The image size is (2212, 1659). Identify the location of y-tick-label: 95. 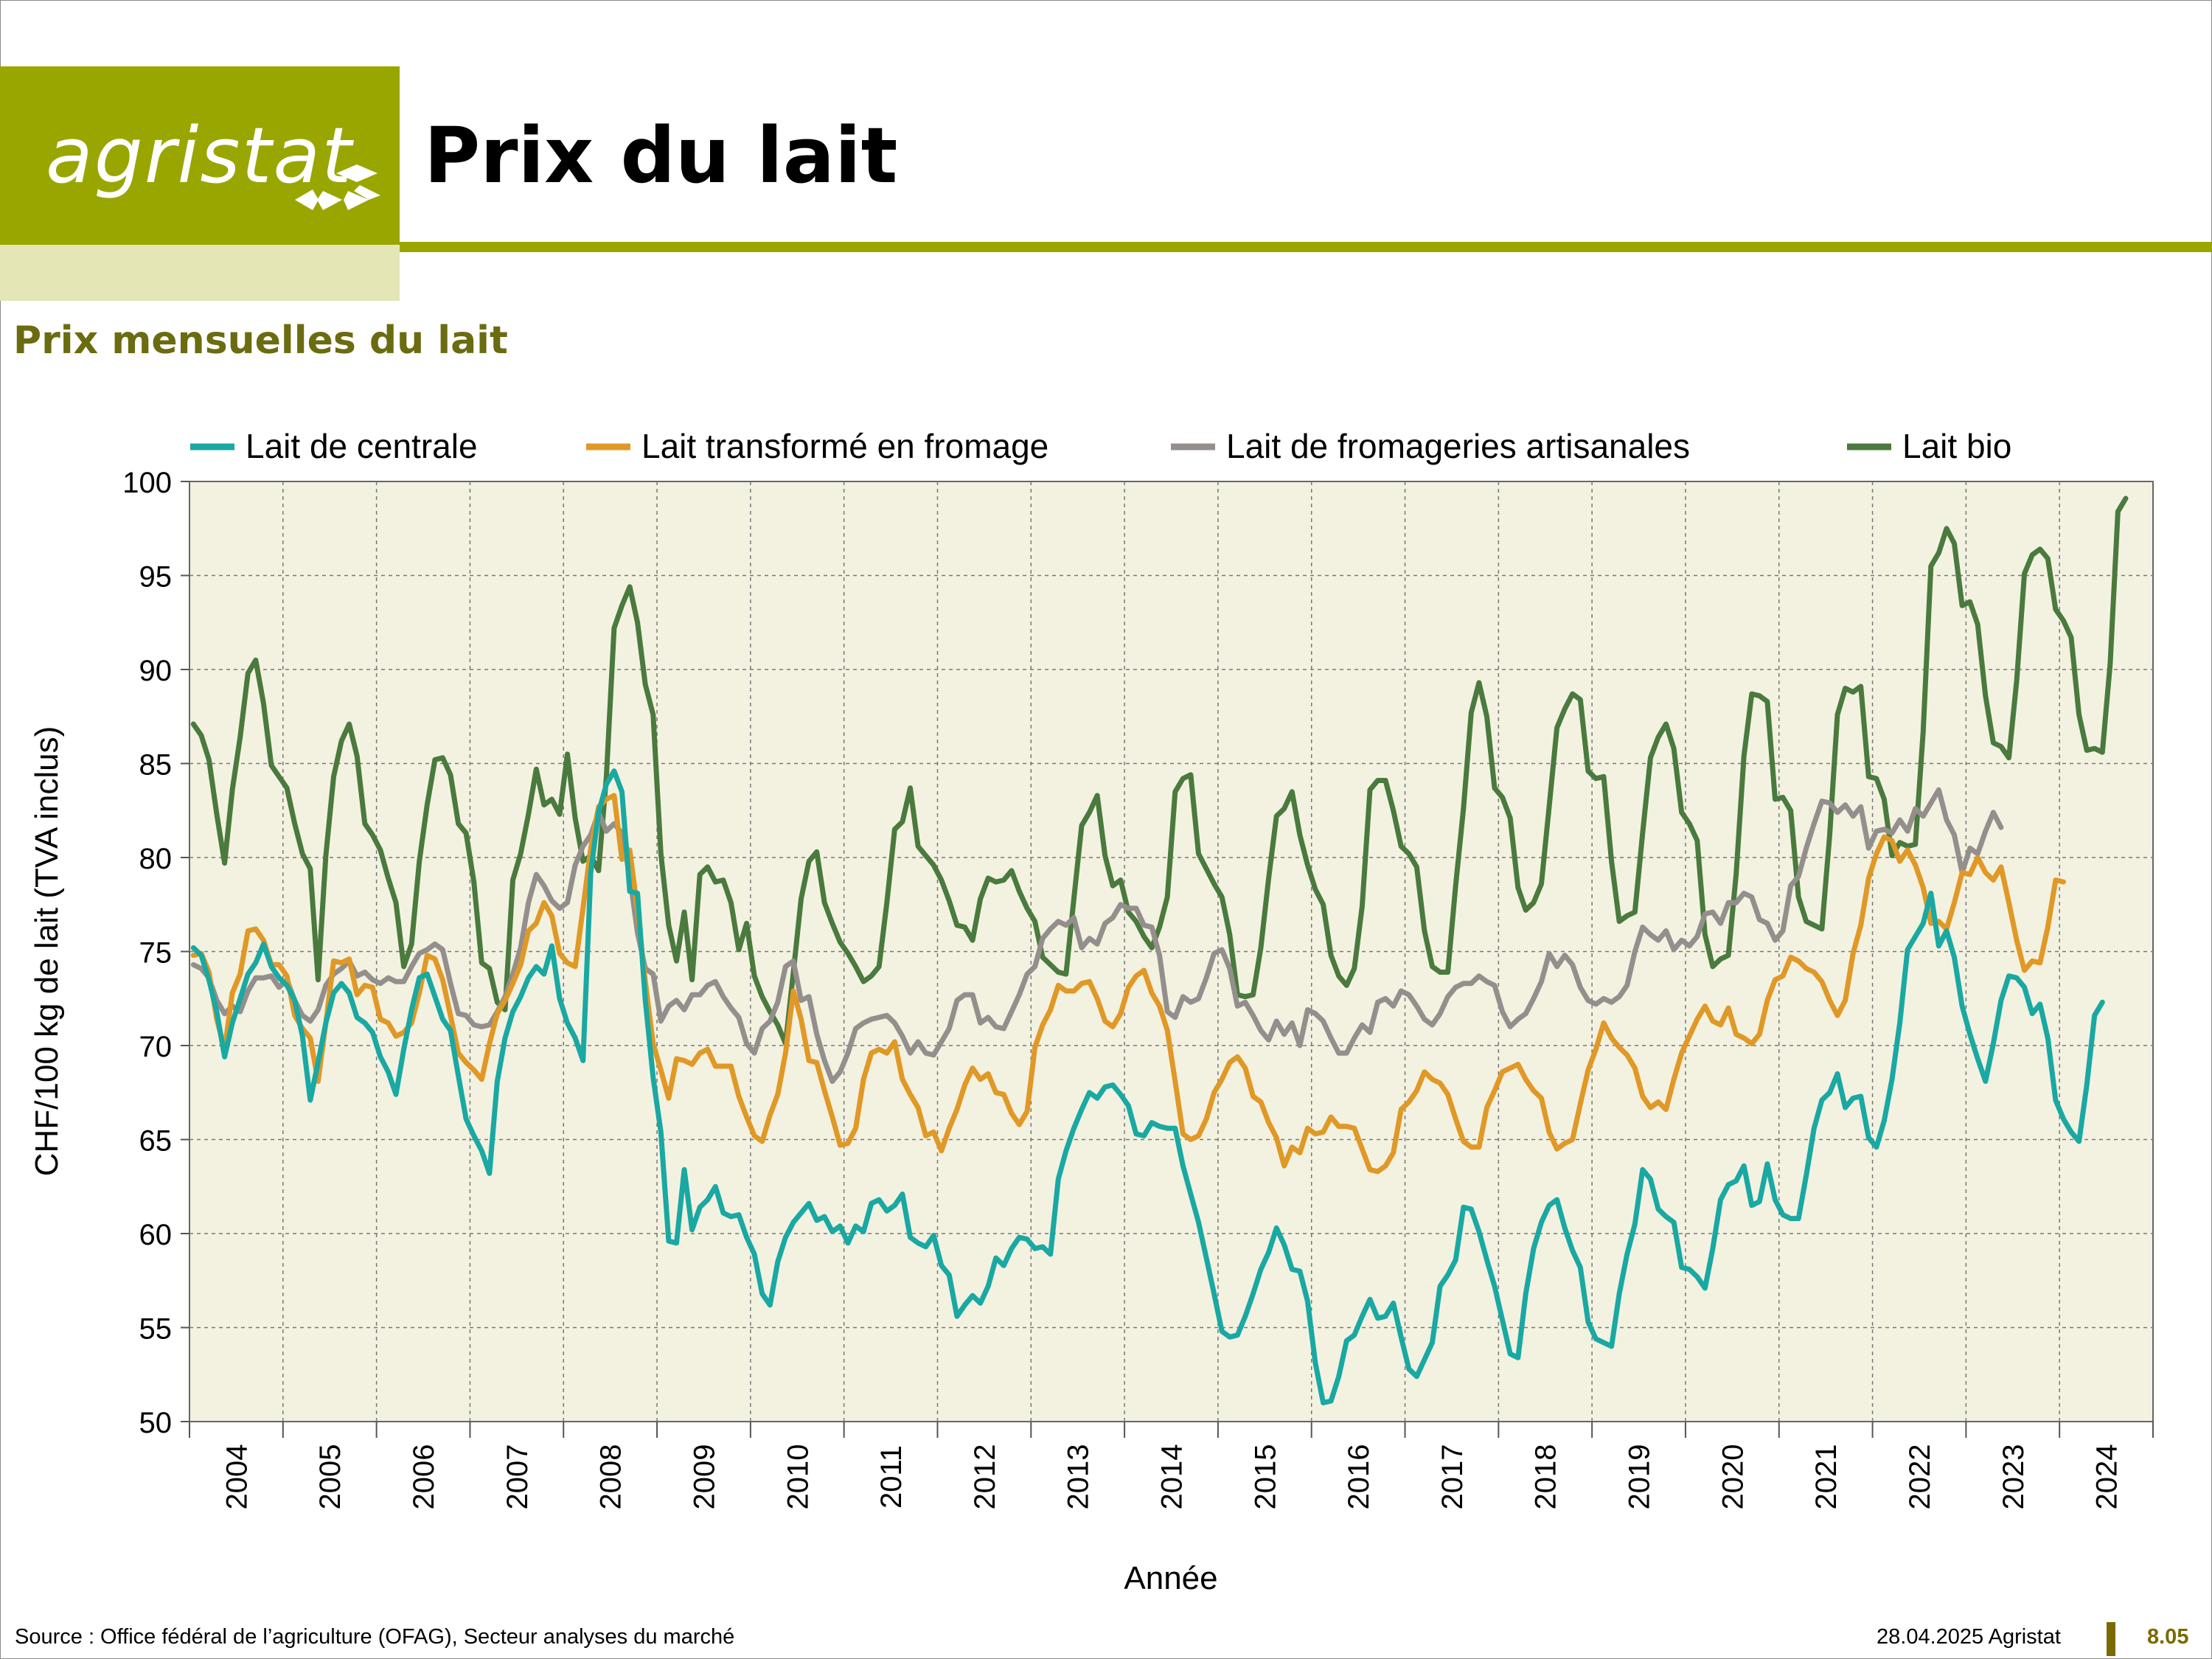
(156, 577).